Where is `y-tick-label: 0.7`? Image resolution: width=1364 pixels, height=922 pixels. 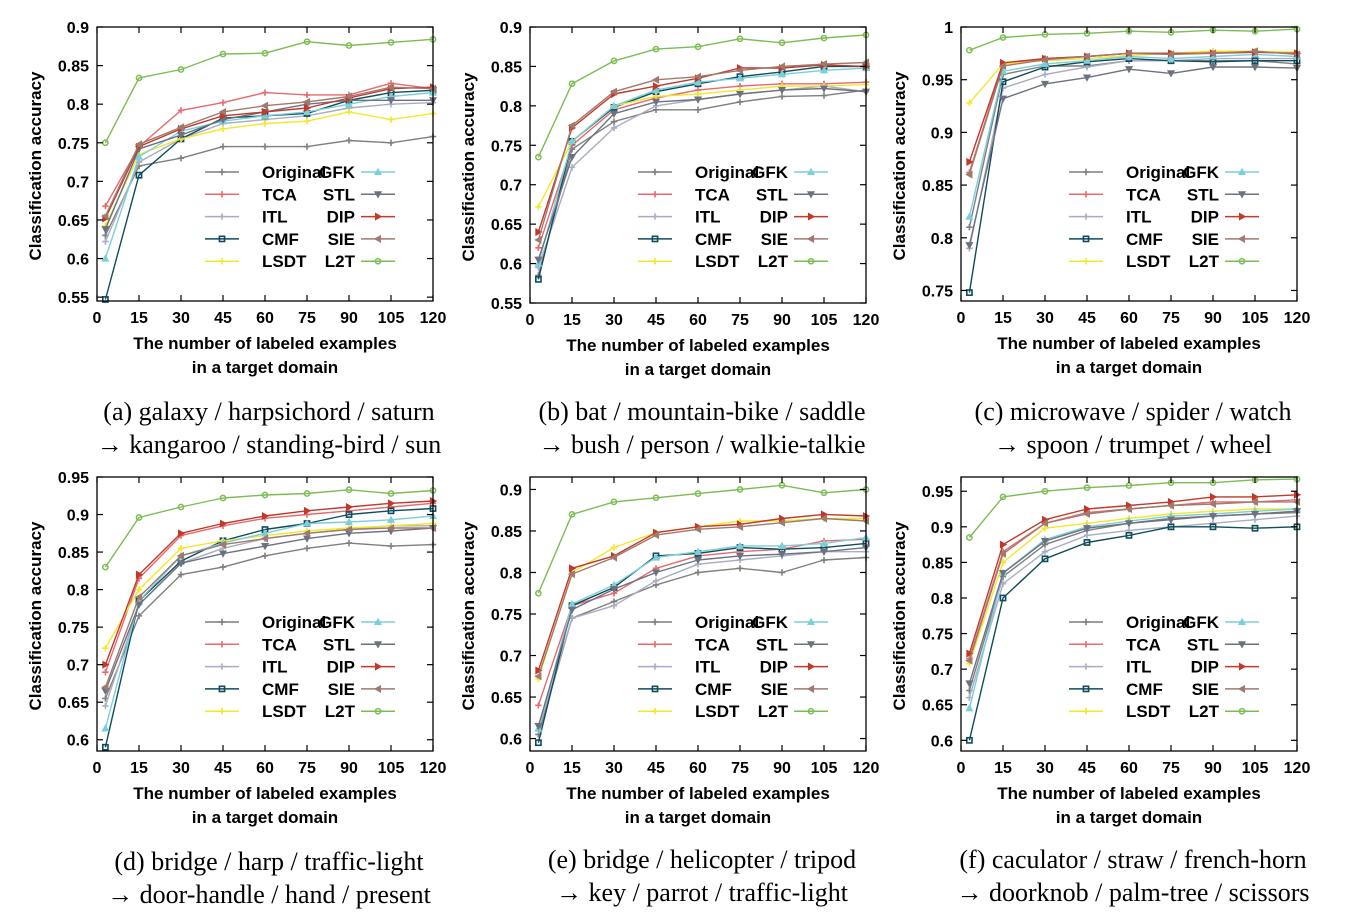
y-tick-label: 0.7 is located at coordinates (78, 182).